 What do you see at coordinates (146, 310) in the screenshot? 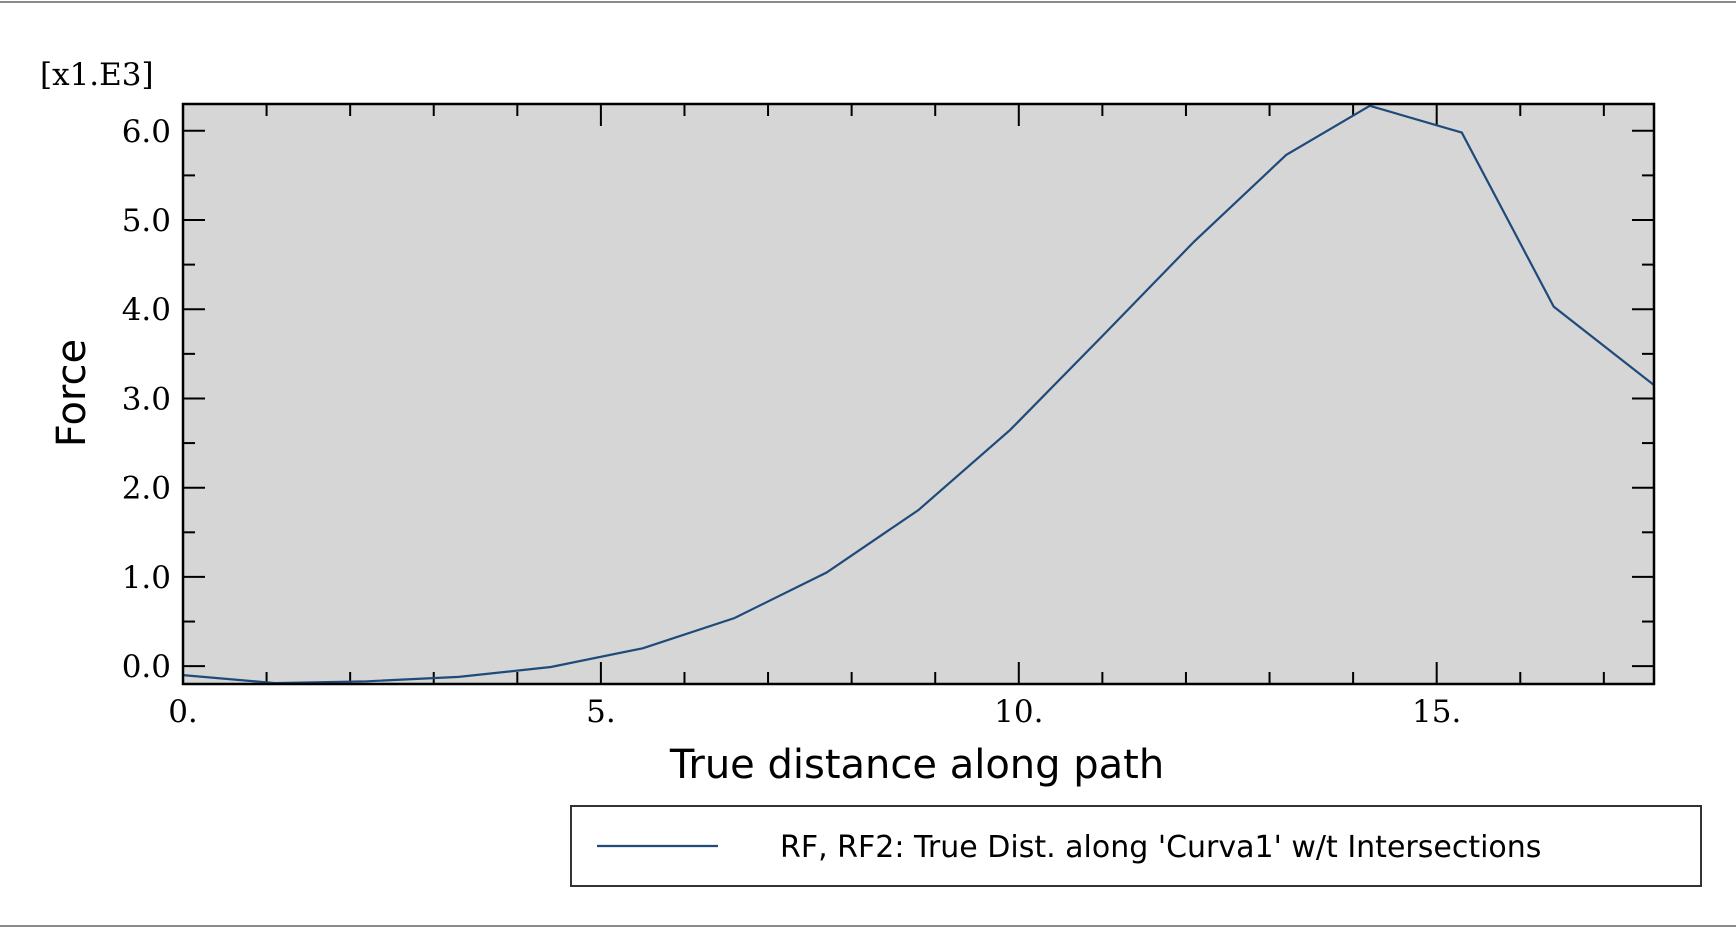
I see `y-tick-label: 4.0` at bounding box center [146, 310].